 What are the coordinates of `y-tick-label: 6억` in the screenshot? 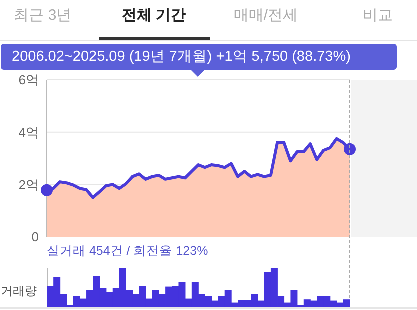 It's located at (28, 80).